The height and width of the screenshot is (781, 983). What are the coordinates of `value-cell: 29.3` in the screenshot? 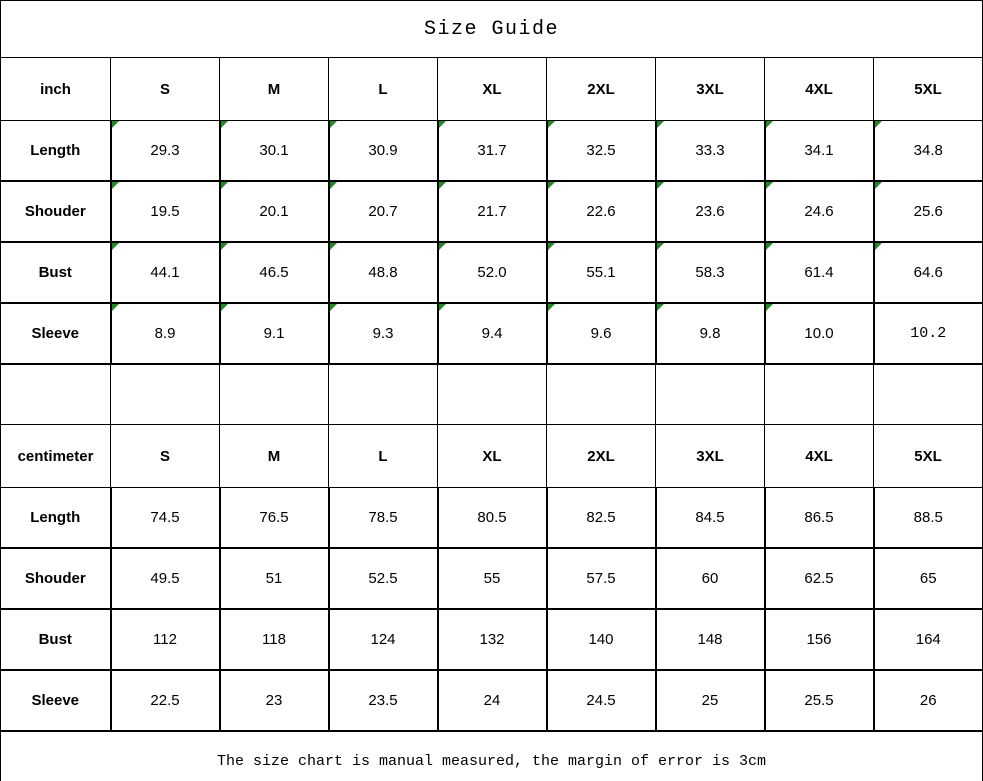 It's located at (165, 151).